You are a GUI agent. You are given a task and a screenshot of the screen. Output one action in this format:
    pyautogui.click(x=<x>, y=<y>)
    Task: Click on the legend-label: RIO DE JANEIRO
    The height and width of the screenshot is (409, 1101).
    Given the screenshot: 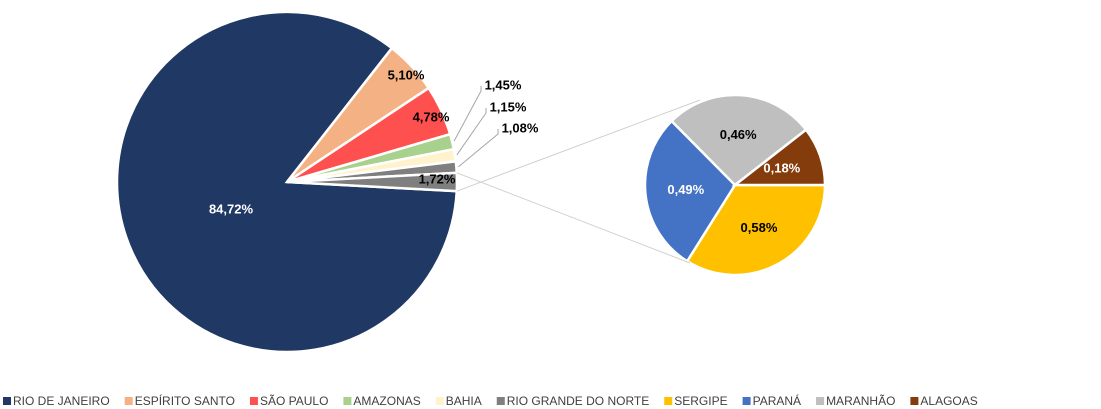 What is the action you would take?
    pyautogui.click(x=61, y=401)
    